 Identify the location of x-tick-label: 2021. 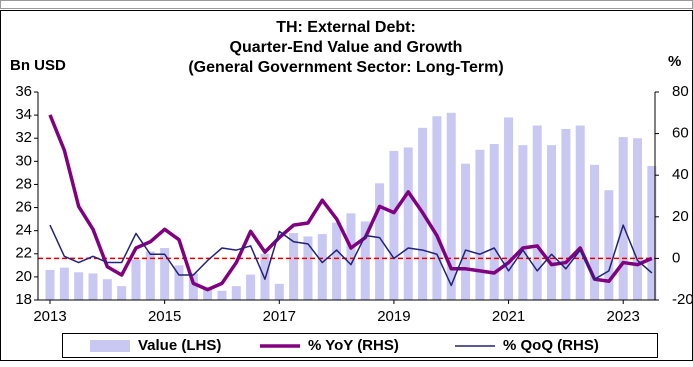
(508, 316).